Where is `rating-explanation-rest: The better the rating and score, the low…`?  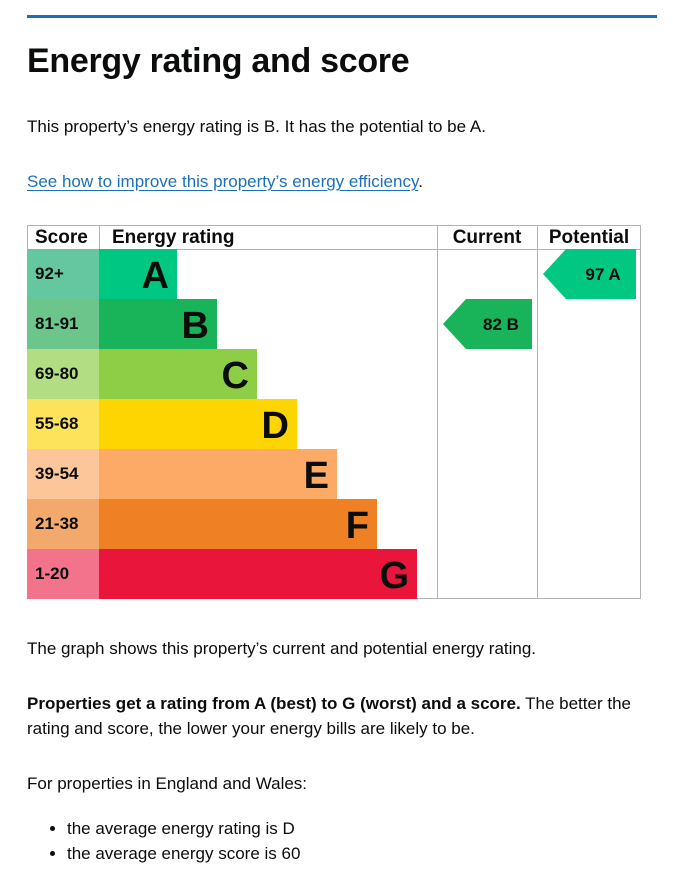 rating-explanation-rest: The better the rating and score, the low… is located at coordinates (329, 716).